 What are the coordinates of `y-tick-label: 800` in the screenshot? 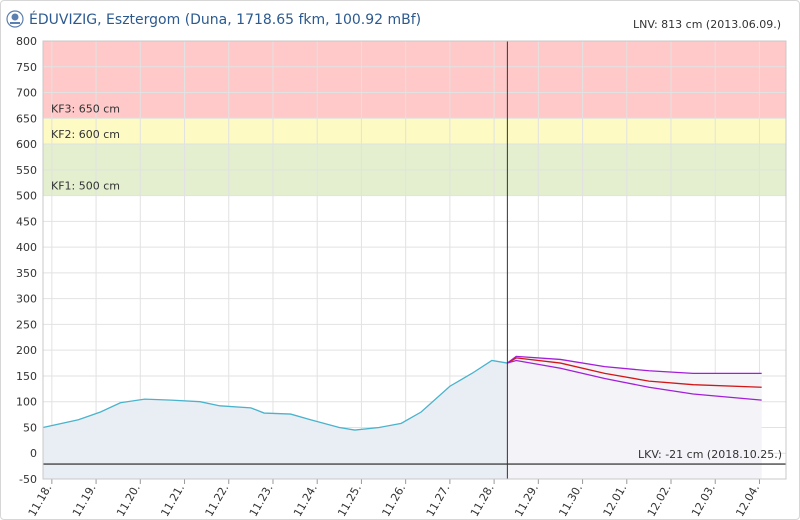 It's located at (26, 41).